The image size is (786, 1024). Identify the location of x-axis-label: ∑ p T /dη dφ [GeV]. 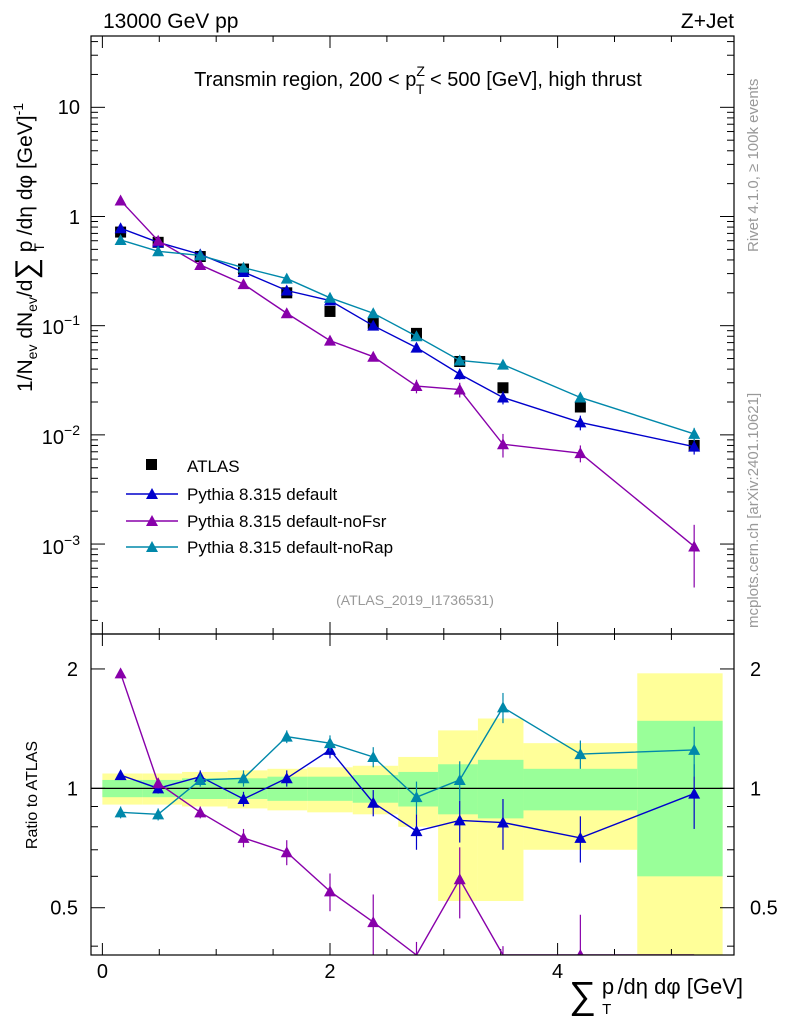
(656, 996).